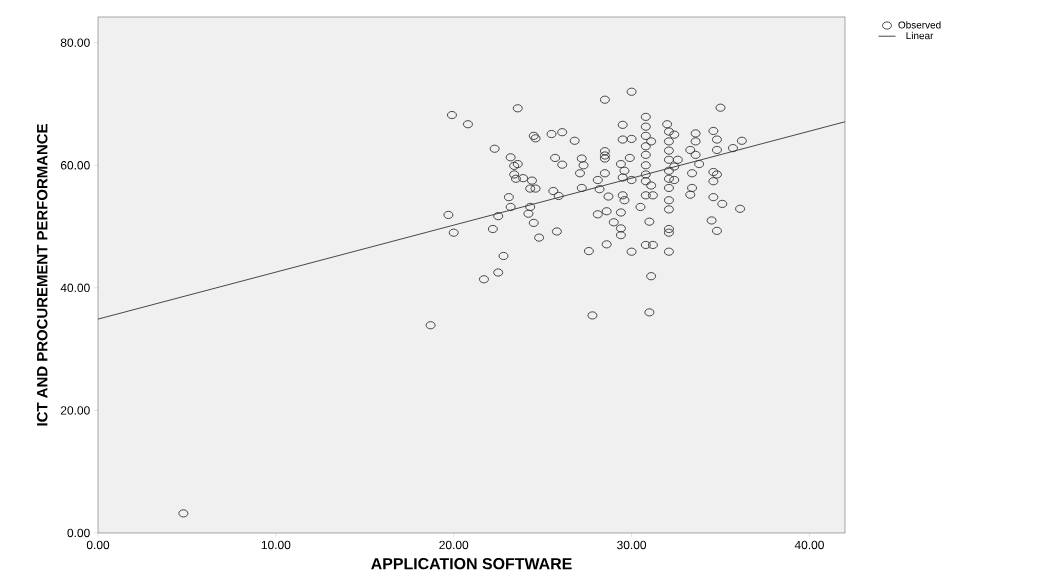 The height and width of the screenshot is (586, 1049). What do you see at coordinates (471, 564) in the screenshot?
I see `x-axis-title: APPLICATION SOFTWARE` at bounding box center [471, 564].